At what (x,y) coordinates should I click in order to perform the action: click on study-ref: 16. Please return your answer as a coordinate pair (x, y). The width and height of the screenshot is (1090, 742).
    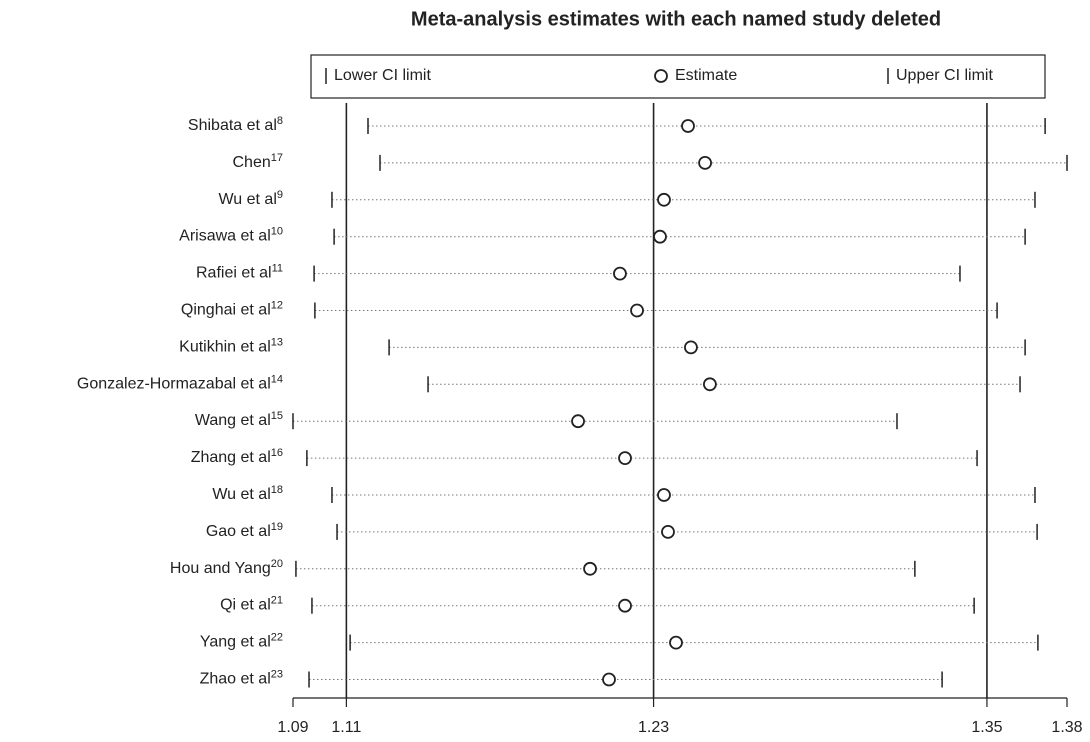
    Looking at the image, I should click on (277, 453).